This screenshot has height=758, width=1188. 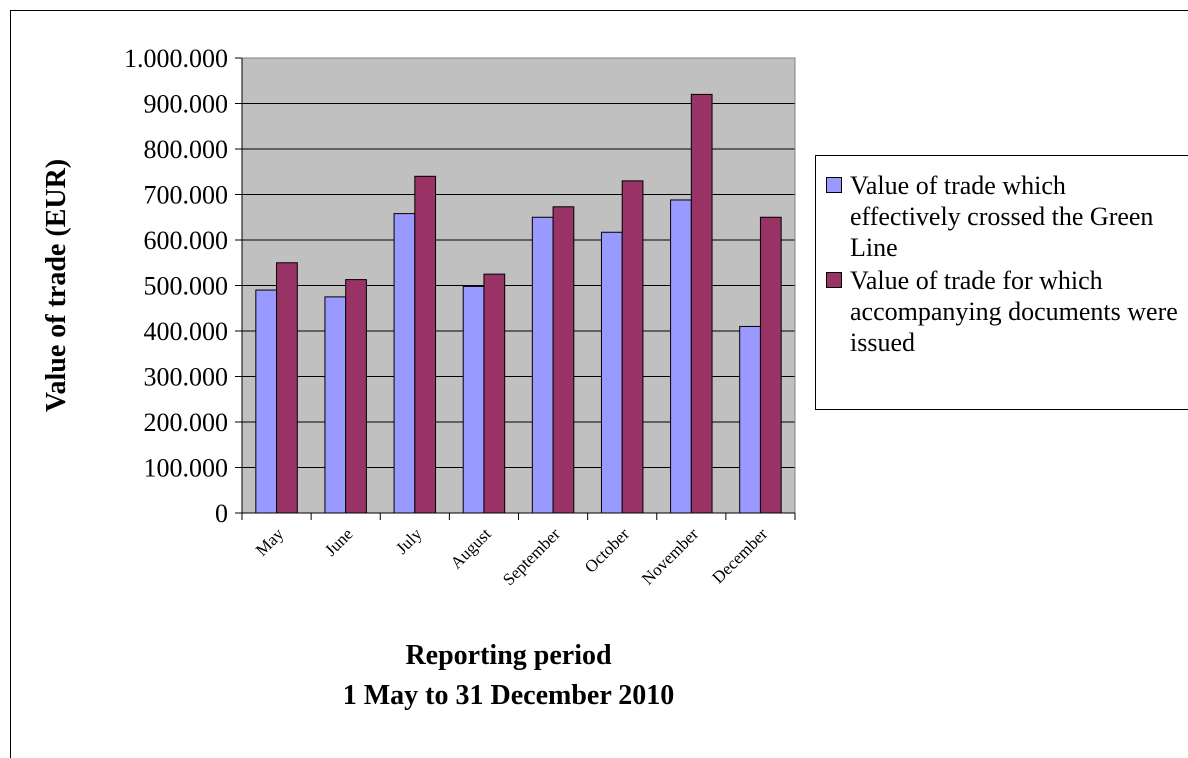 What do you see at coordinates (270, 542) in the screenshot?
I see `x-tick-label: May` at bounding box center [270, 542].